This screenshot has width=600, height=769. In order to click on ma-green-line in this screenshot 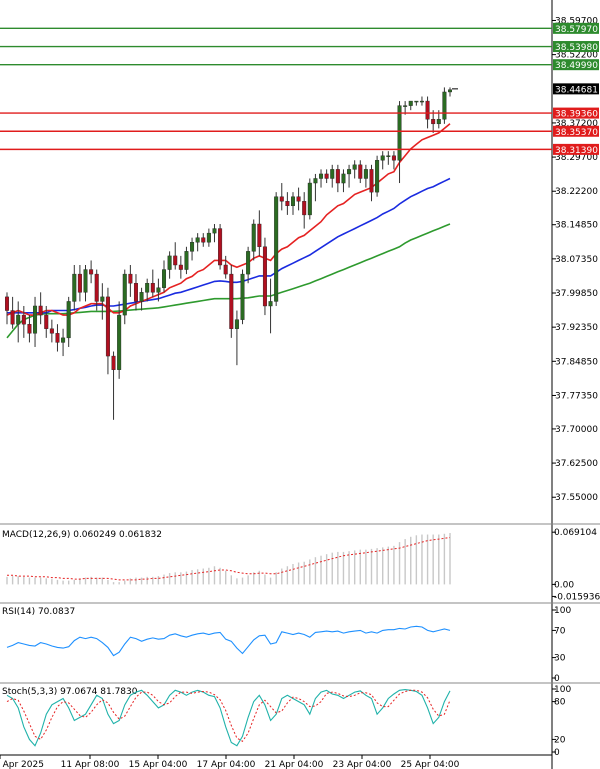, I will do `click(228, 281)`.